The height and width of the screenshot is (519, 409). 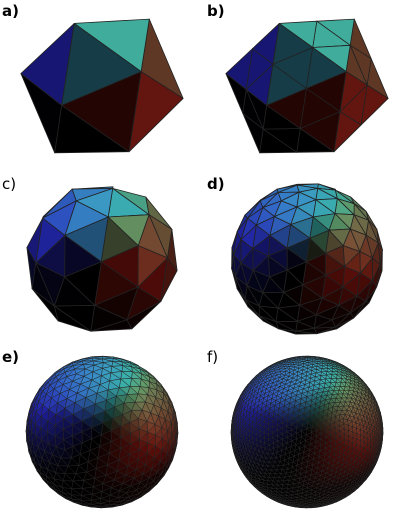 I want to click on panel-label: f), so click(x=213, y=357).